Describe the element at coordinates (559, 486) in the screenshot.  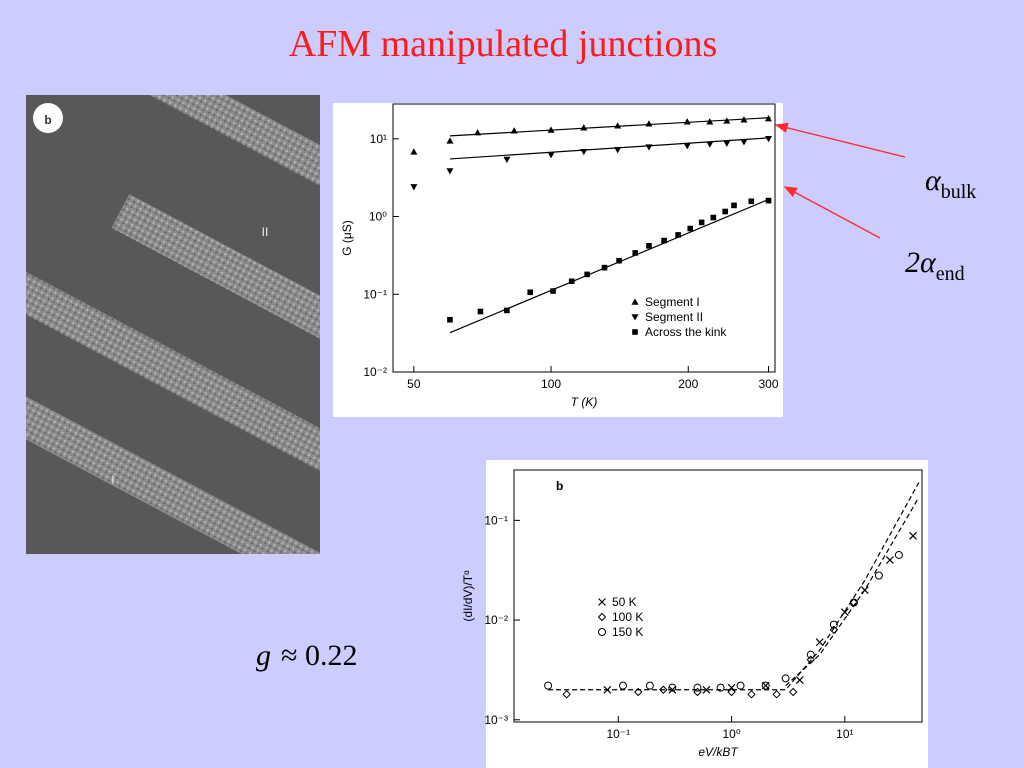
I see `panel-label: b` at that location.